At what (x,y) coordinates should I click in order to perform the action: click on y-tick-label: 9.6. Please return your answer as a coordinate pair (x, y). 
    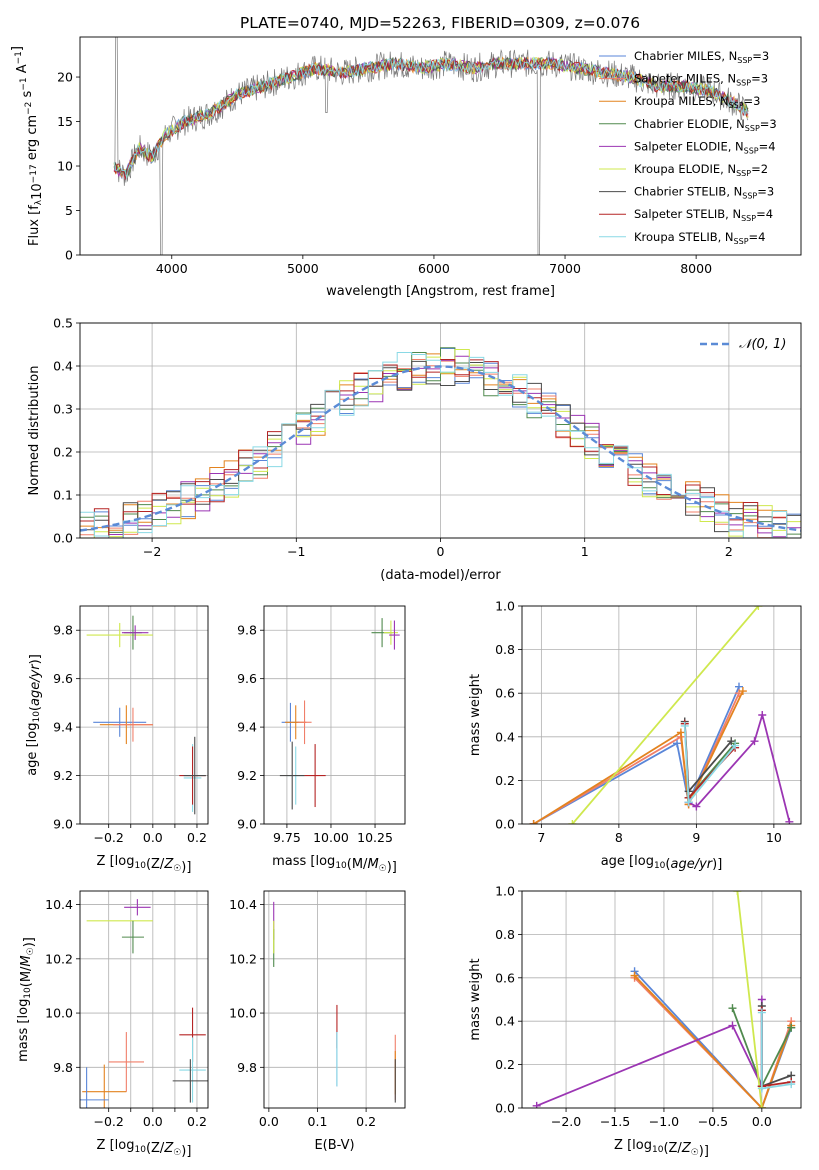
    Looking at the image, I should click on (247, 678).